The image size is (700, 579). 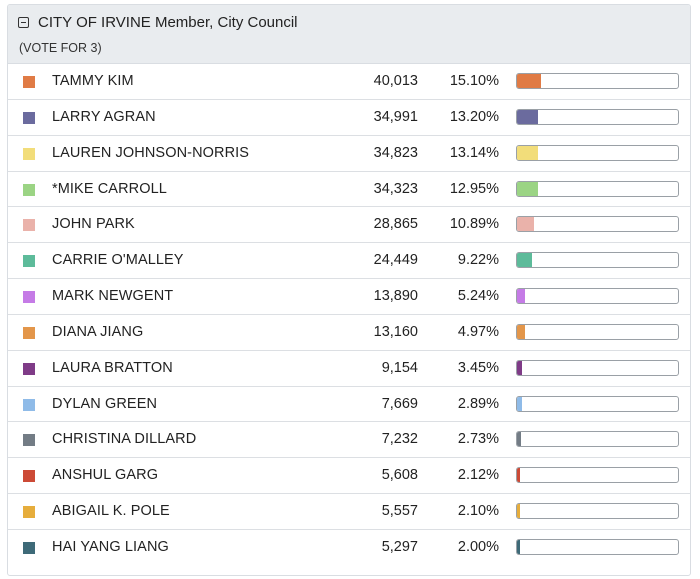 I want to click on candidate-votes: 13,160, so click(x=395, y=331).